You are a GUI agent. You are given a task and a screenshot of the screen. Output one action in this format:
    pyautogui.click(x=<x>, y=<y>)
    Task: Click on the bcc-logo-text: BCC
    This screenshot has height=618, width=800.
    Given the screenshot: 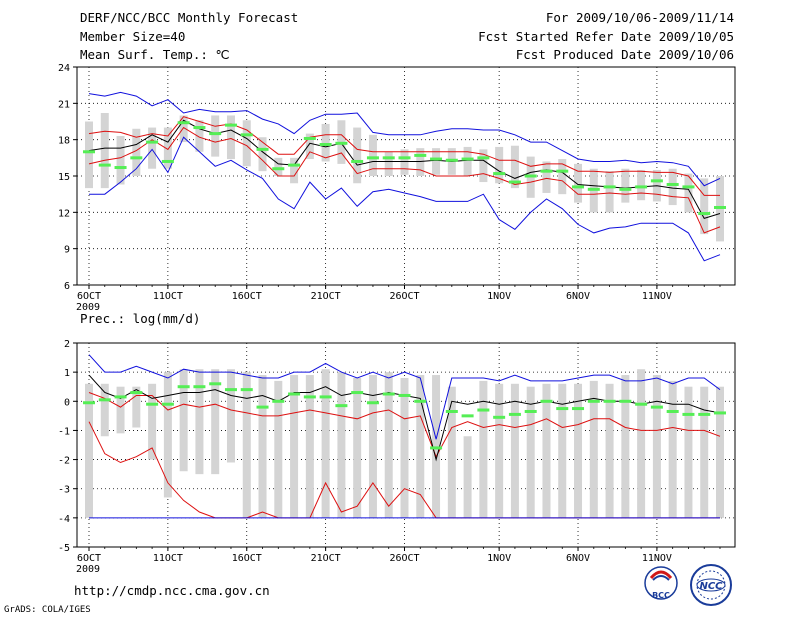 What is the action you would take?
    pyautogui.click(x=661, y=595)
    